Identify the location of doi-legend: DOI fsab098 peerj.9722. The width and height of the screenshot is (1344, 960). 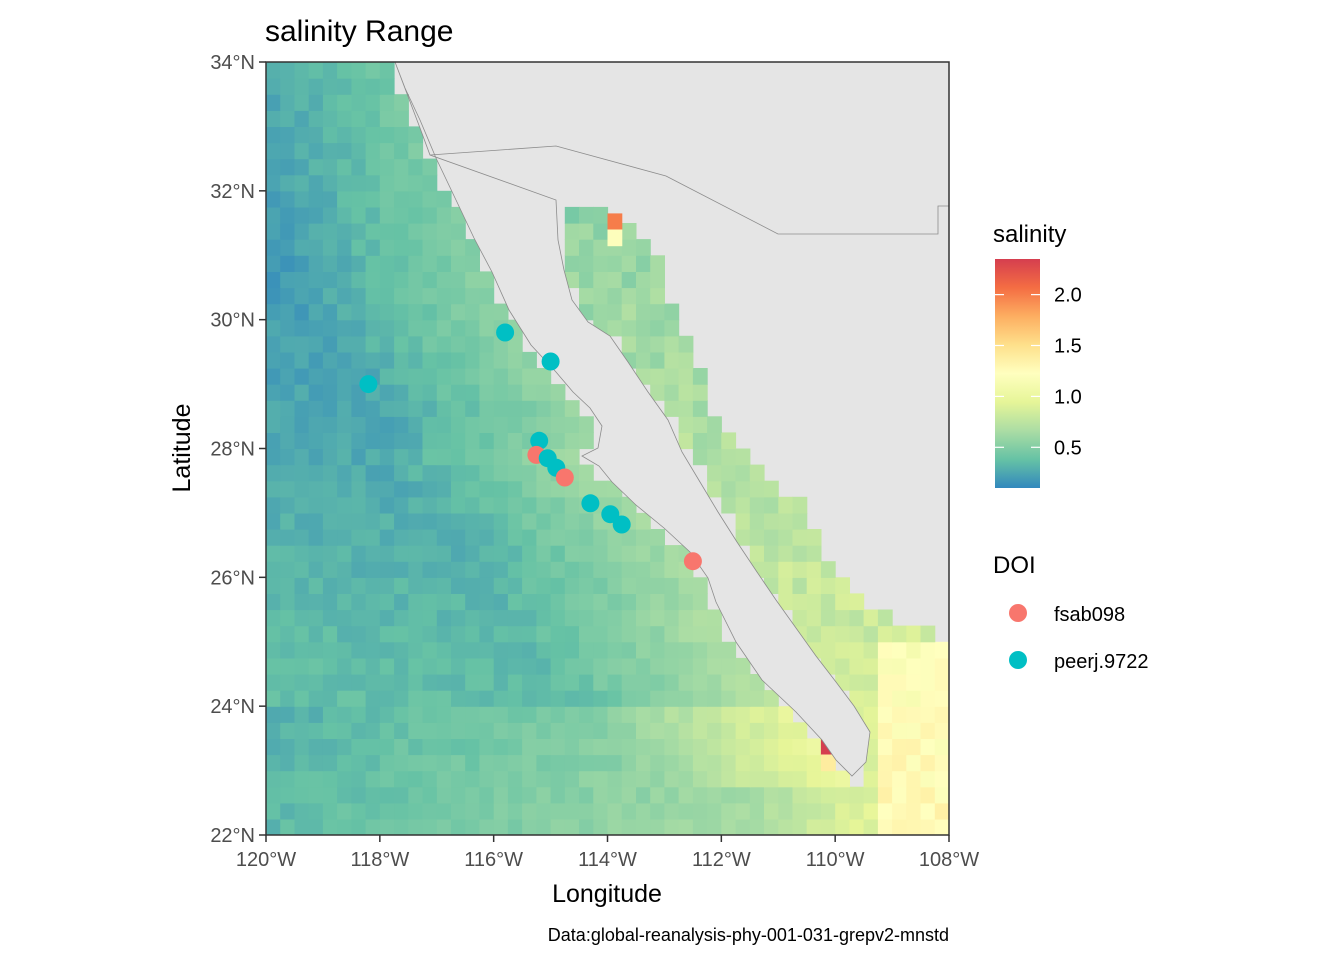
(1071, 612).